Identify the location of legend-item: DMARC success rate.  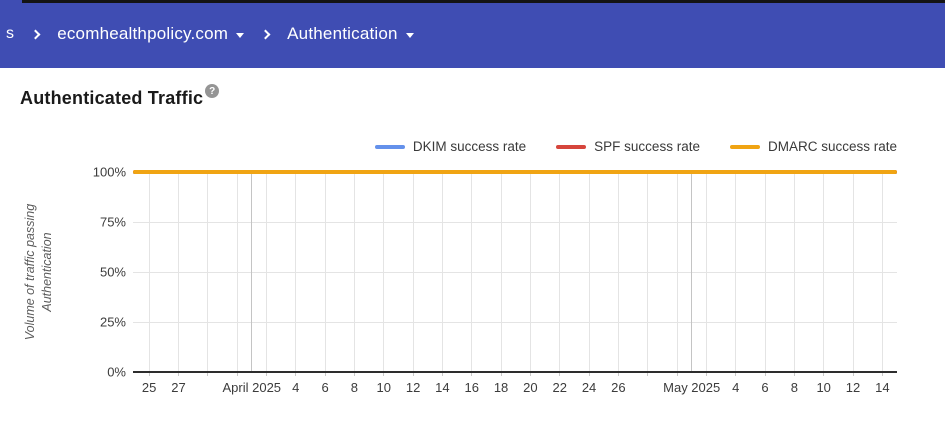
(813, 146).